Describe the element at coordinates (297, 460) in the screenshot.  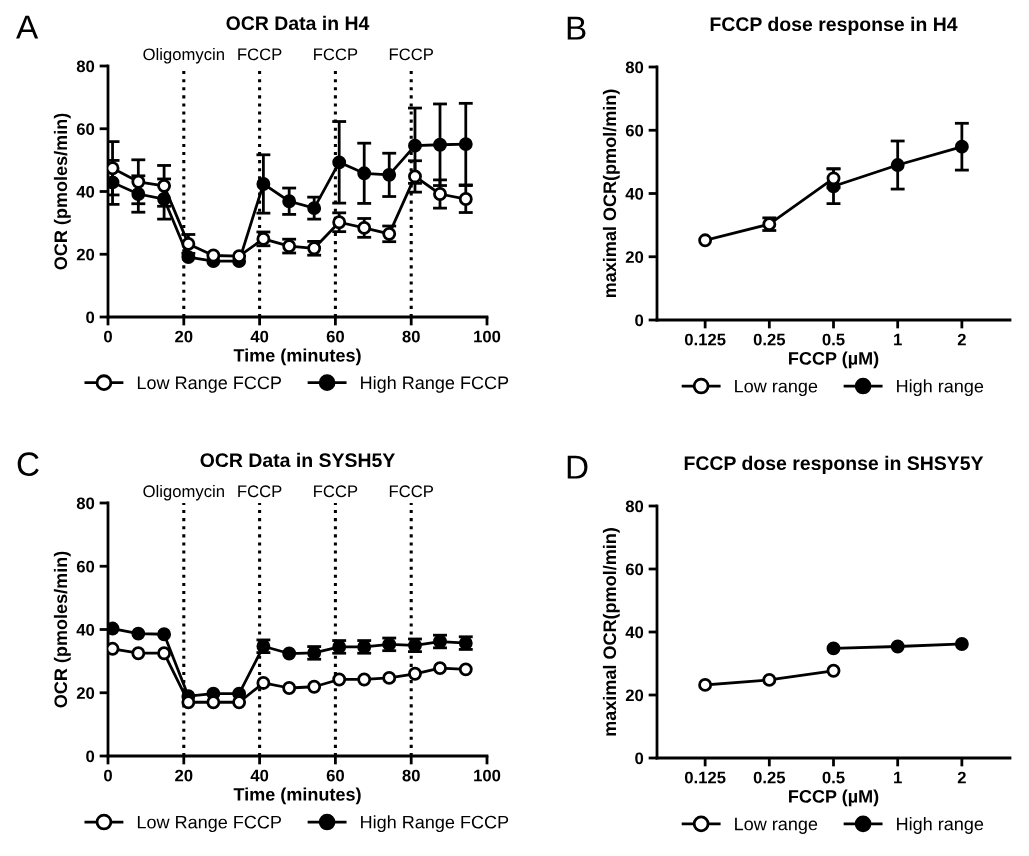
I see `chart-title: OCR Data in SYSH5Y` at that location.